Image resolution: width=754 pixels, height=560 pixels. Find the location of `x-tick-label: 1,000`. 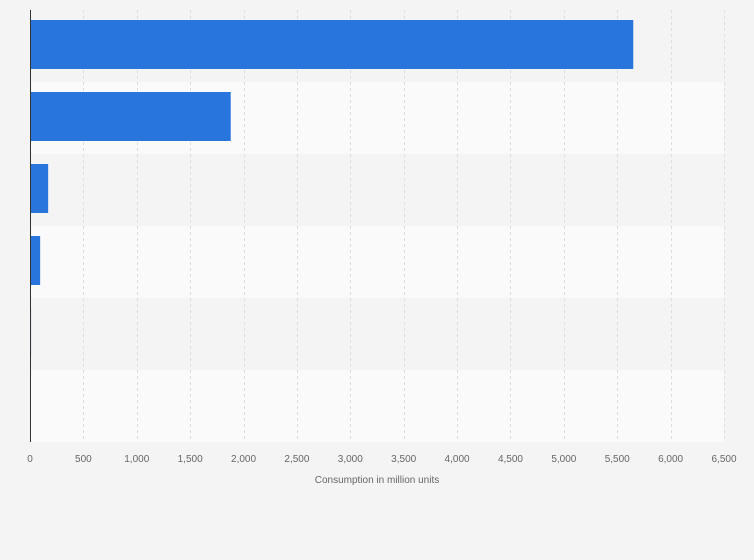

x-tick-label: 1,000 is located at coordinates (136, 459).